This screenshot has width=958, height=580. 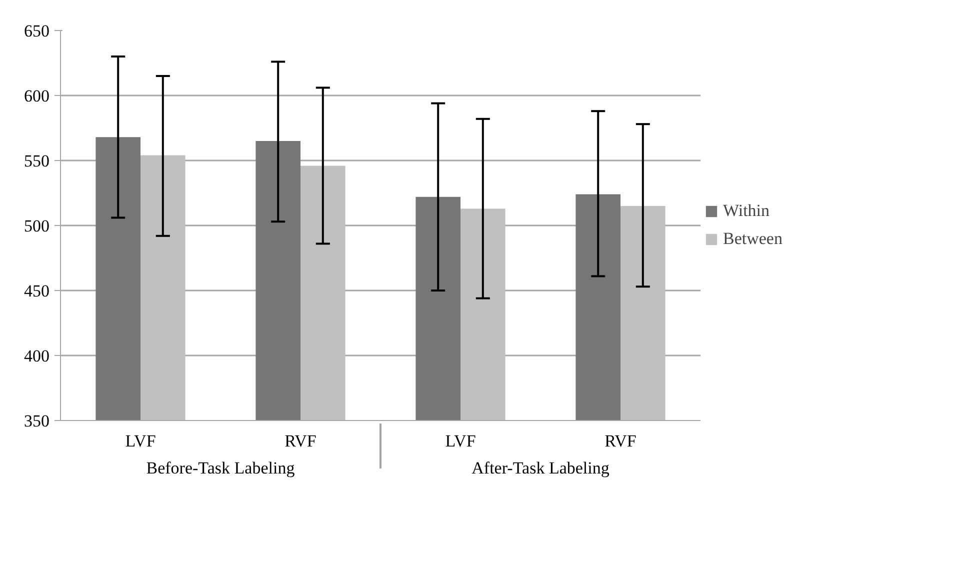 What do you see at coordinates (747, 211) in the screenshot?
I see `legend-label: Within` at bounding box center [747, 211].